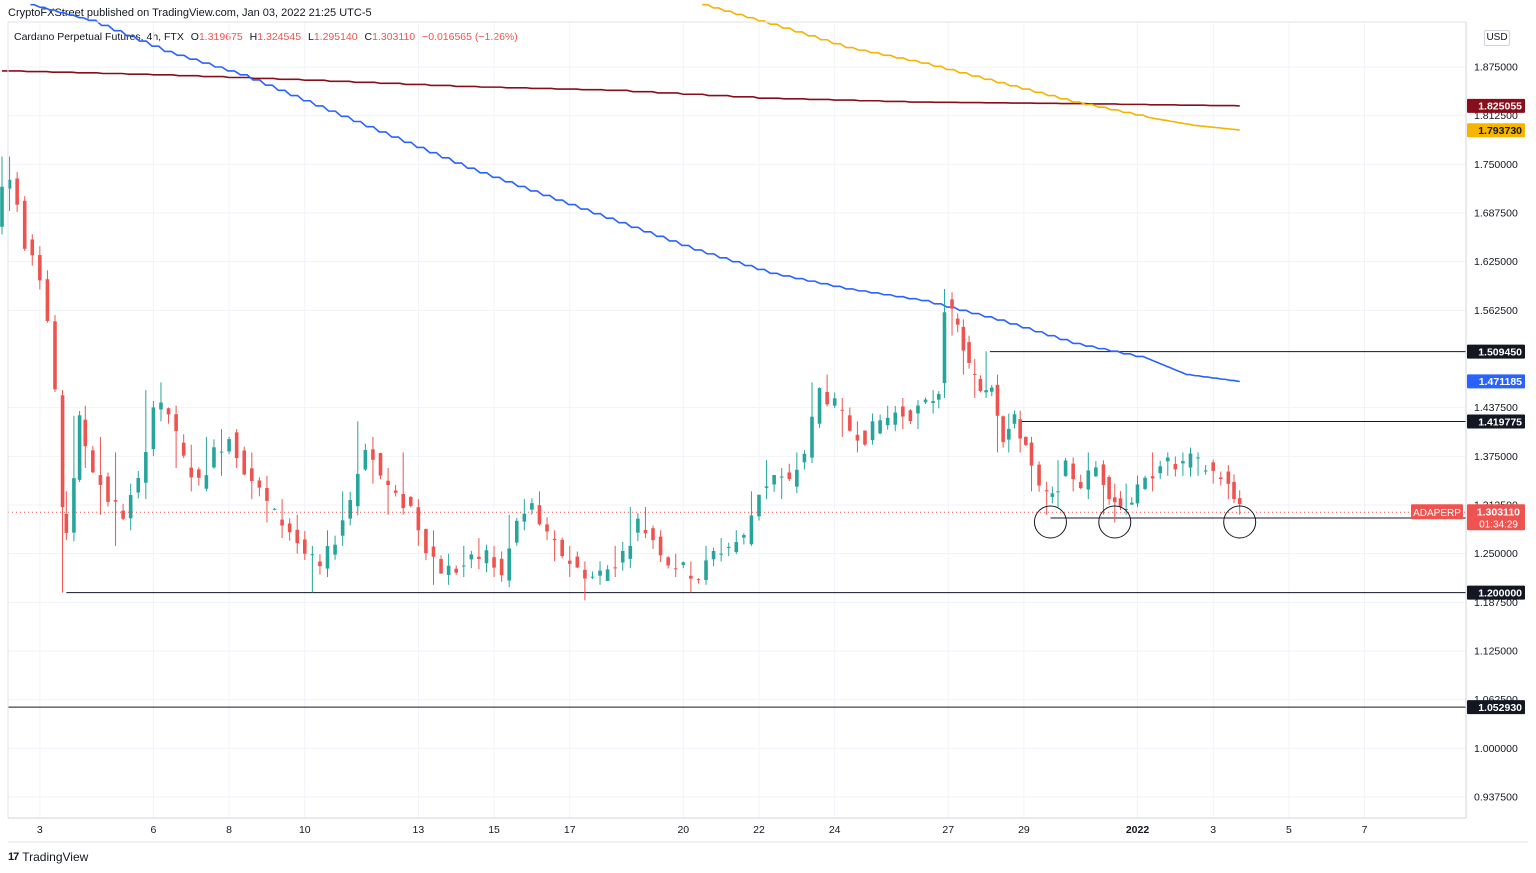  I want to click on price-tag-label: 1.509450, so click(1500, 352).